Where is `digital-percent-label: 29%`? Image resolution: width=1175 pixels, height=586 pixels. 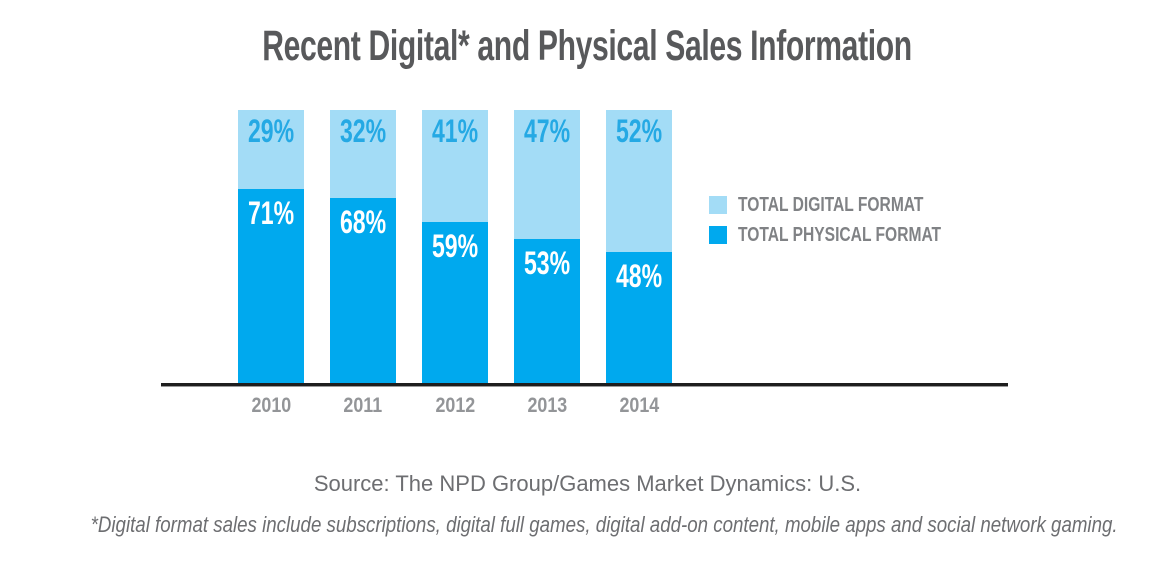 digital-percent-label: 29% is located at coordinates (271, 131).